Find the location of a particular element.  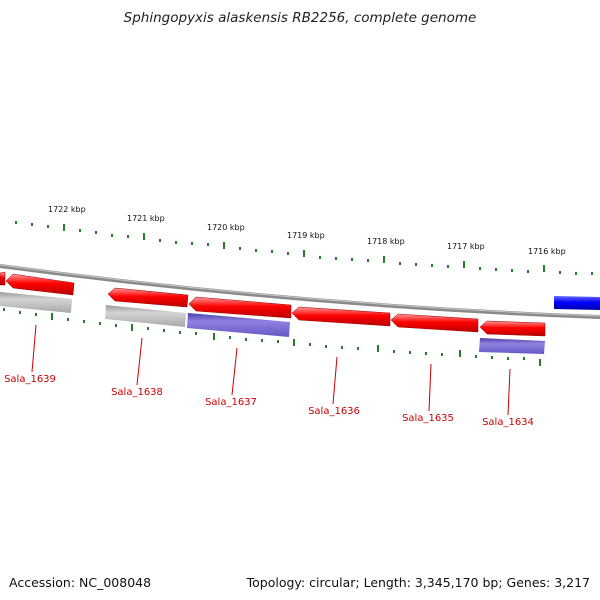

kbp-label: 1720 kbp is located at coordinates (226, 227).